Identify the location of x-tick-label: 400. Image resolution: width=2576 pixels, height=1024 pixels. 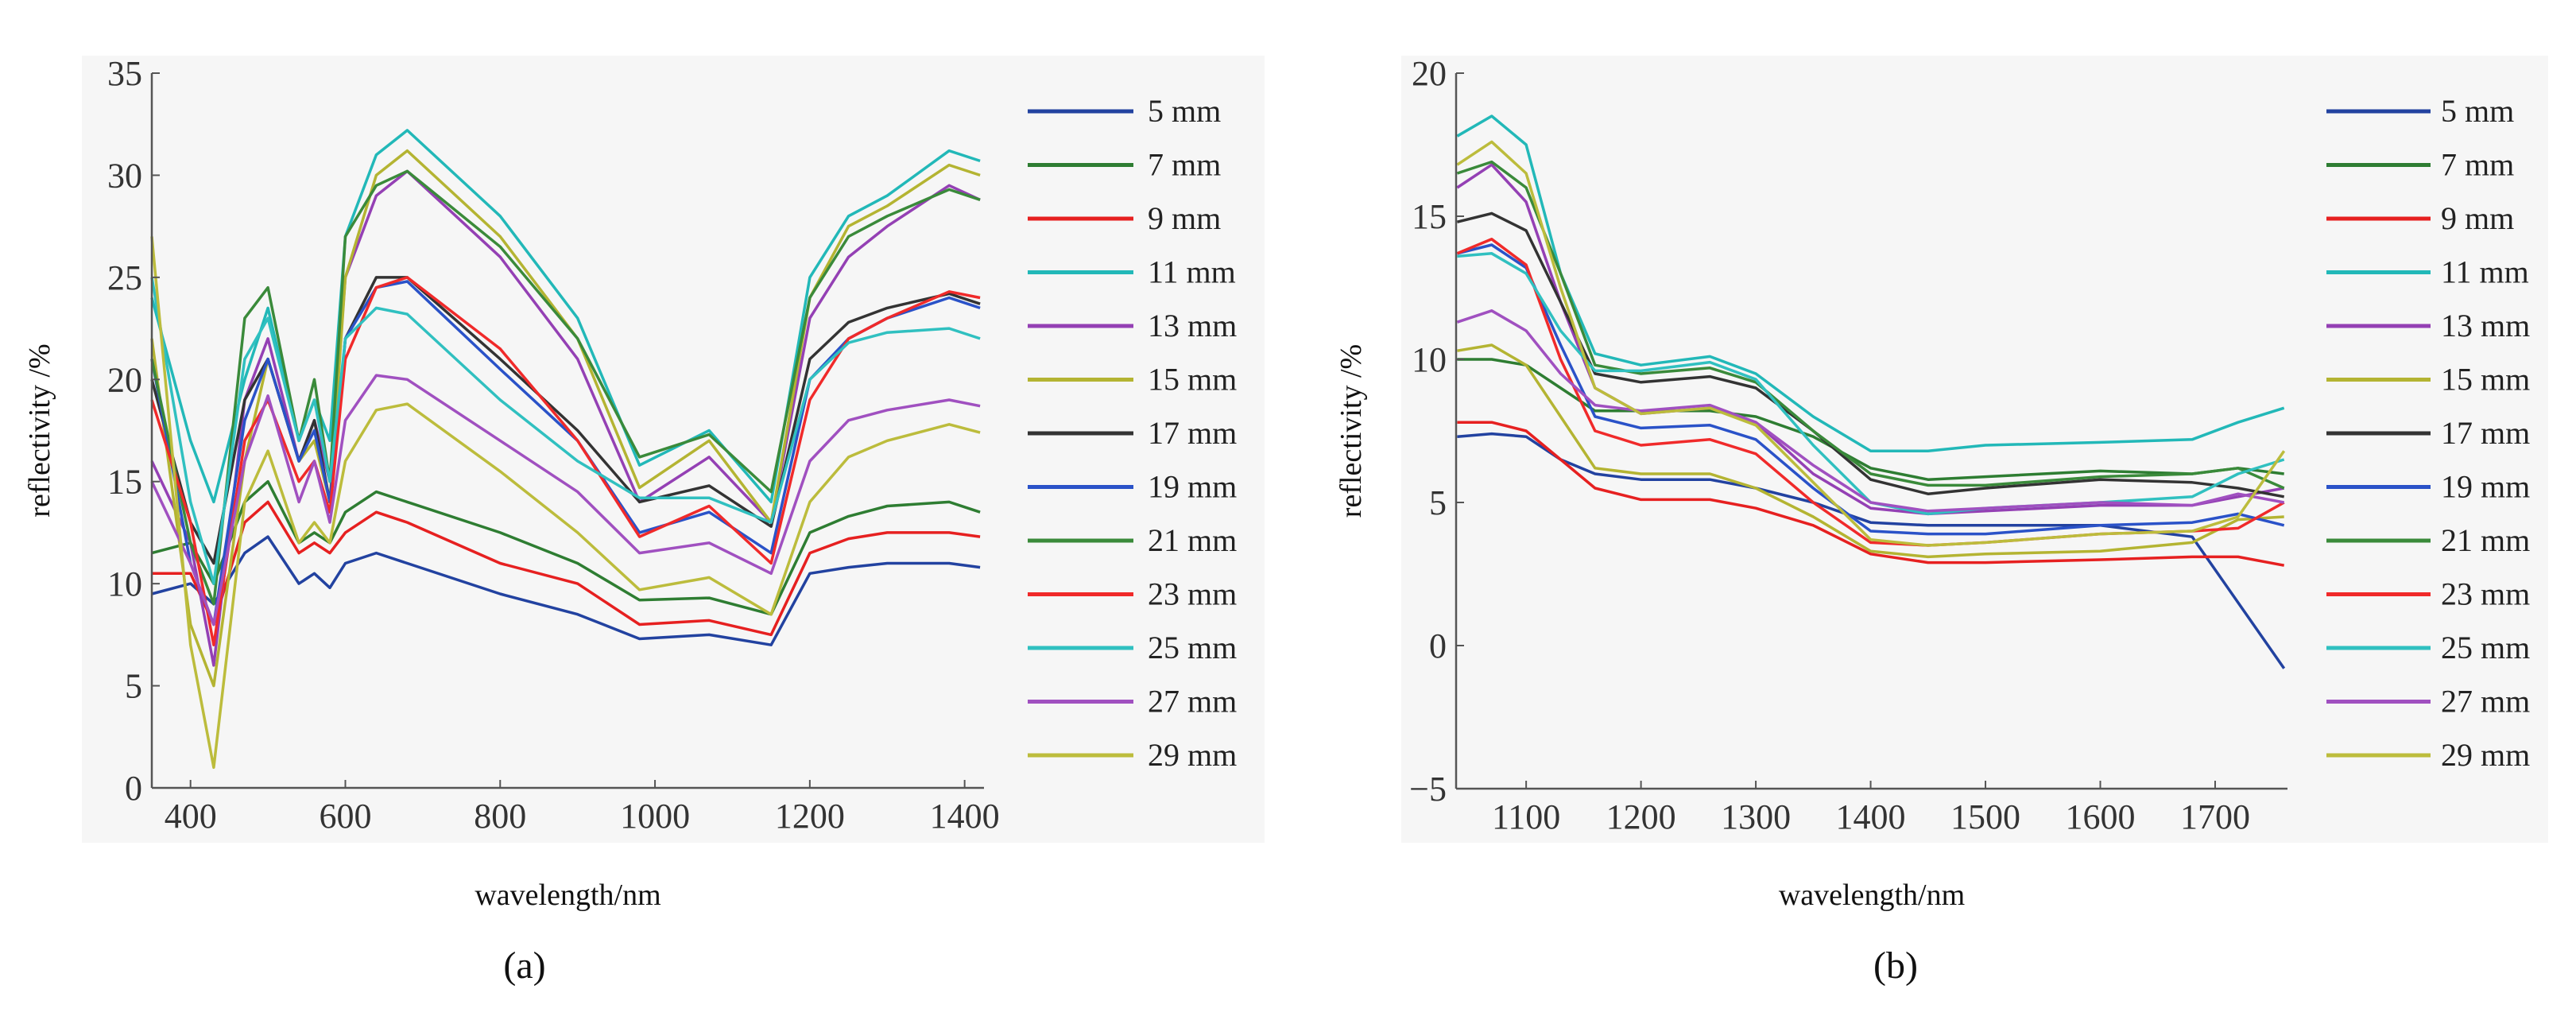
(191, 816).